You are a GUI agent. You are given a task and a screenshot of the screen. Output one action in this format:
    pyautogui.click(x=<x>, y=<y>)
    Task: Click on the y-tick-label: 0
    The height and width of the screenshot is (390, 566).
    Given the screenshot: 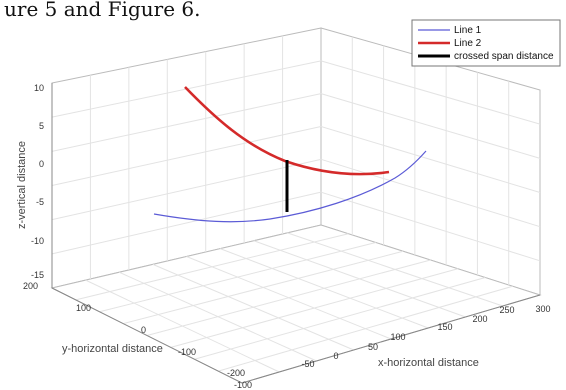 What is the action you would take?
    pyautogui.click(x=143, y=330)
    